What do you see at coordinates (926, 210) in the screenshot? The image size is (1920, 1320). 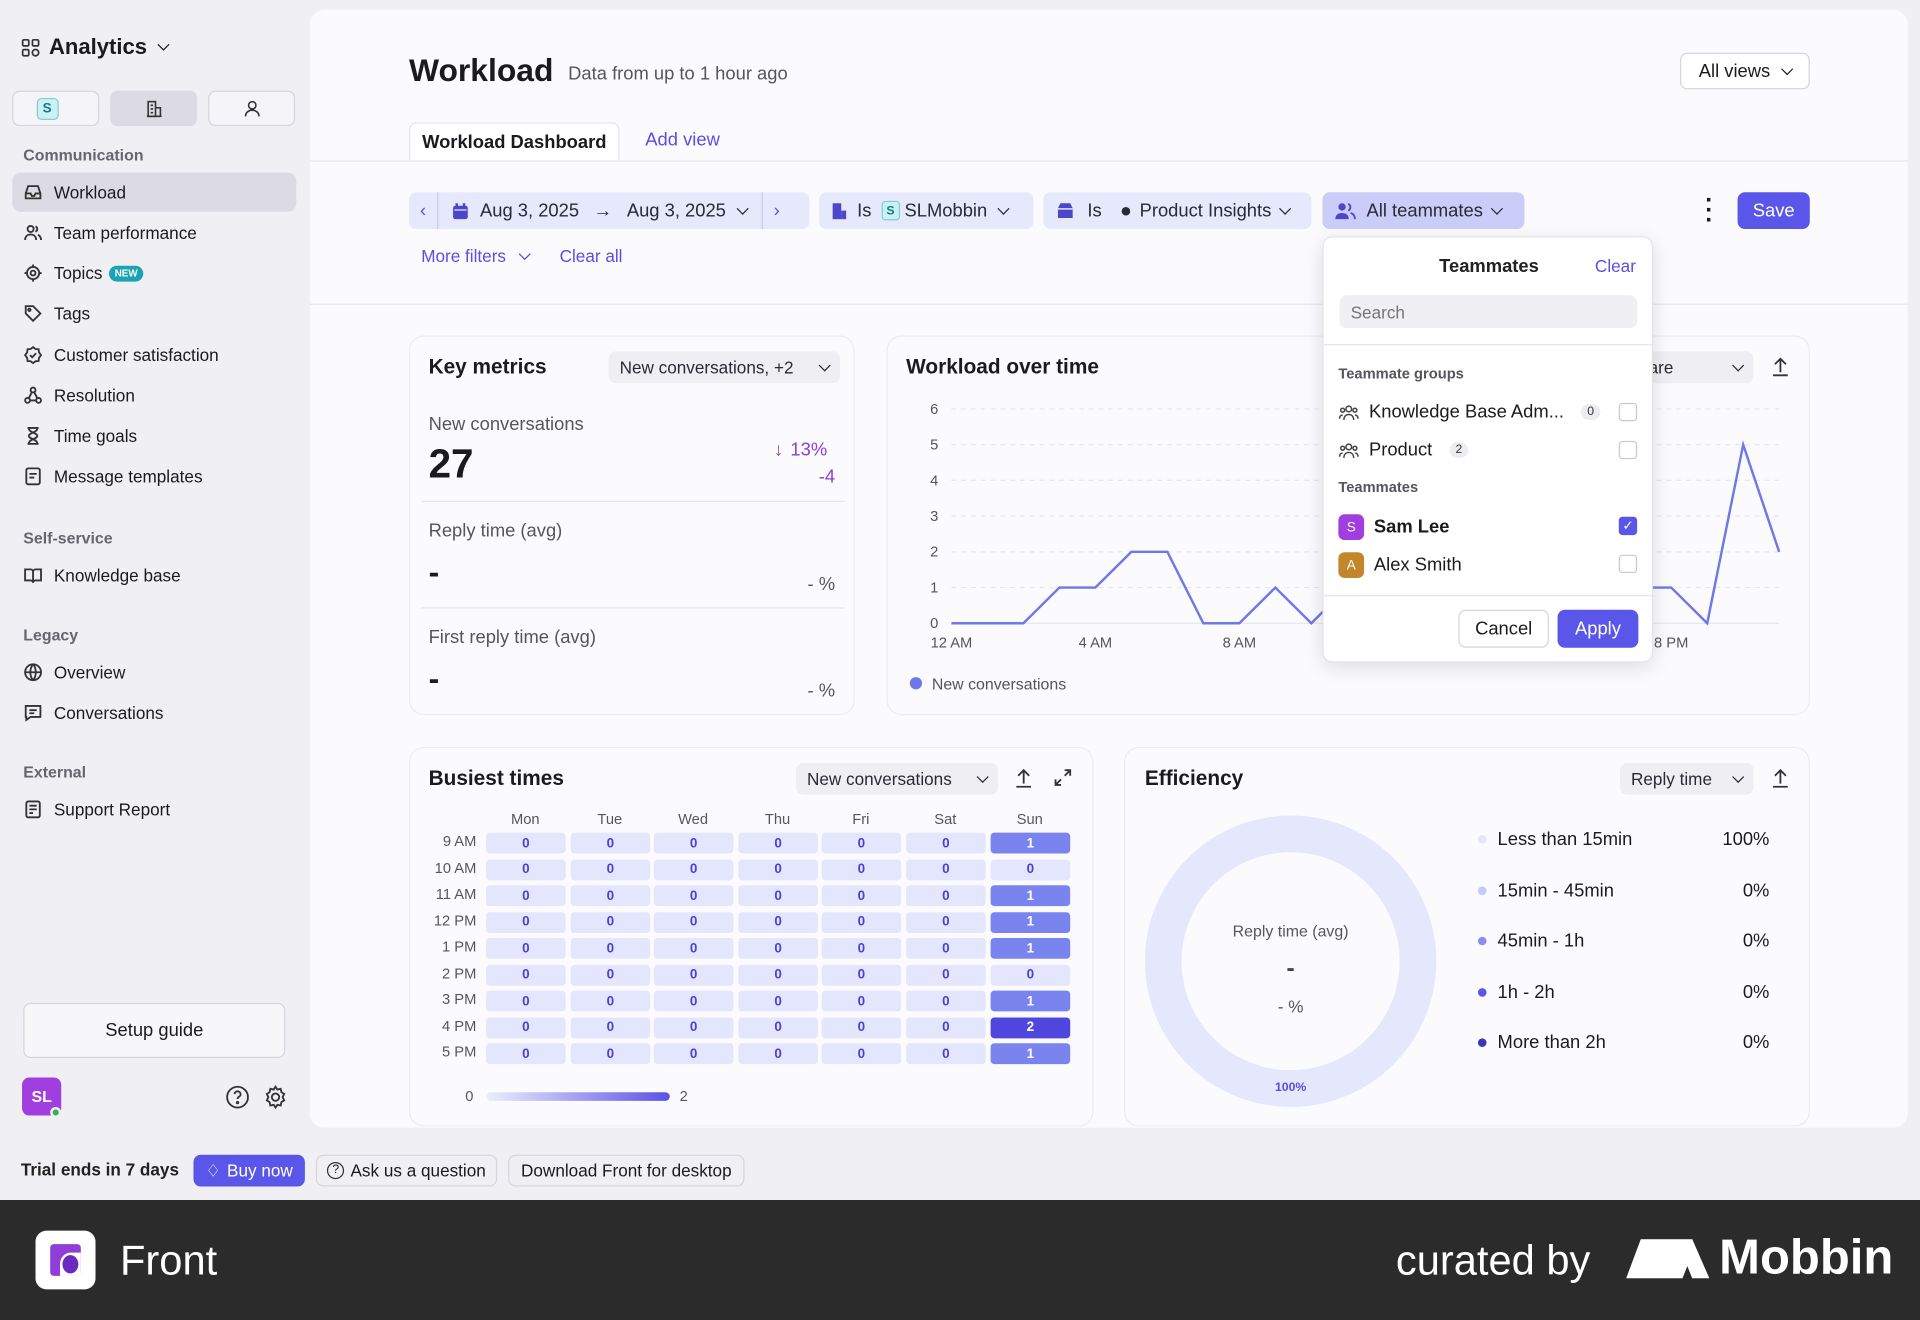 I see `workspace-filter: Is S SLMobbin` at bounding box center [926, 210].